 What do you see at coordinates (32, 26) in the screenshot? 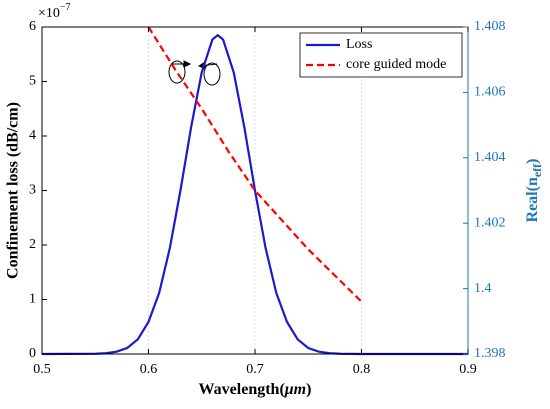
I see `y-tick-label: 6` at bounding box center [32, 26].